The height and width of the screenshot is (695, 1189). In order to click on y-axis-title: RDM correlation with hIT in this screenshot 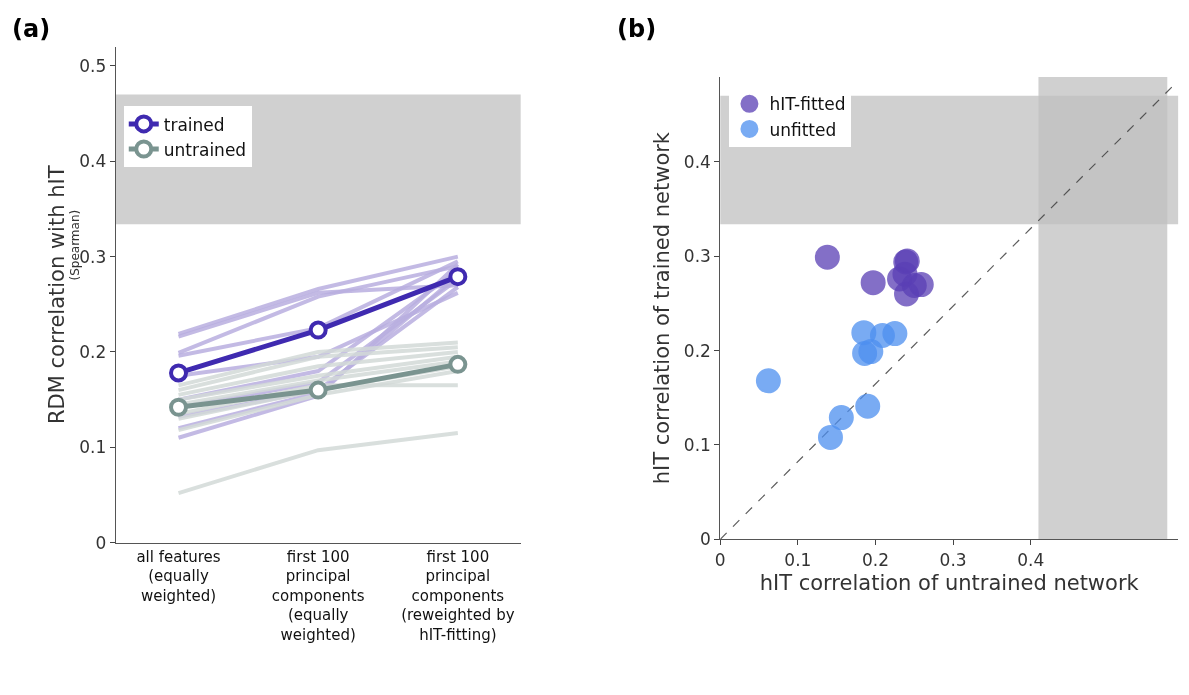, I will do `click(57, 294)`.